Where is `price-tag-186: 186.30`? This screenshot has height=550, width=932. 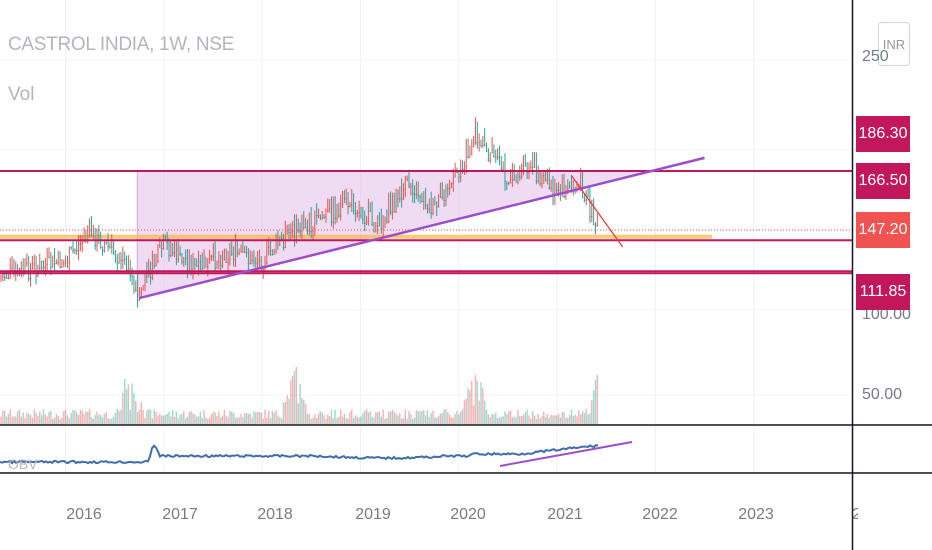
price-tag-186: 186.30 is located at coordinates (883, 134).